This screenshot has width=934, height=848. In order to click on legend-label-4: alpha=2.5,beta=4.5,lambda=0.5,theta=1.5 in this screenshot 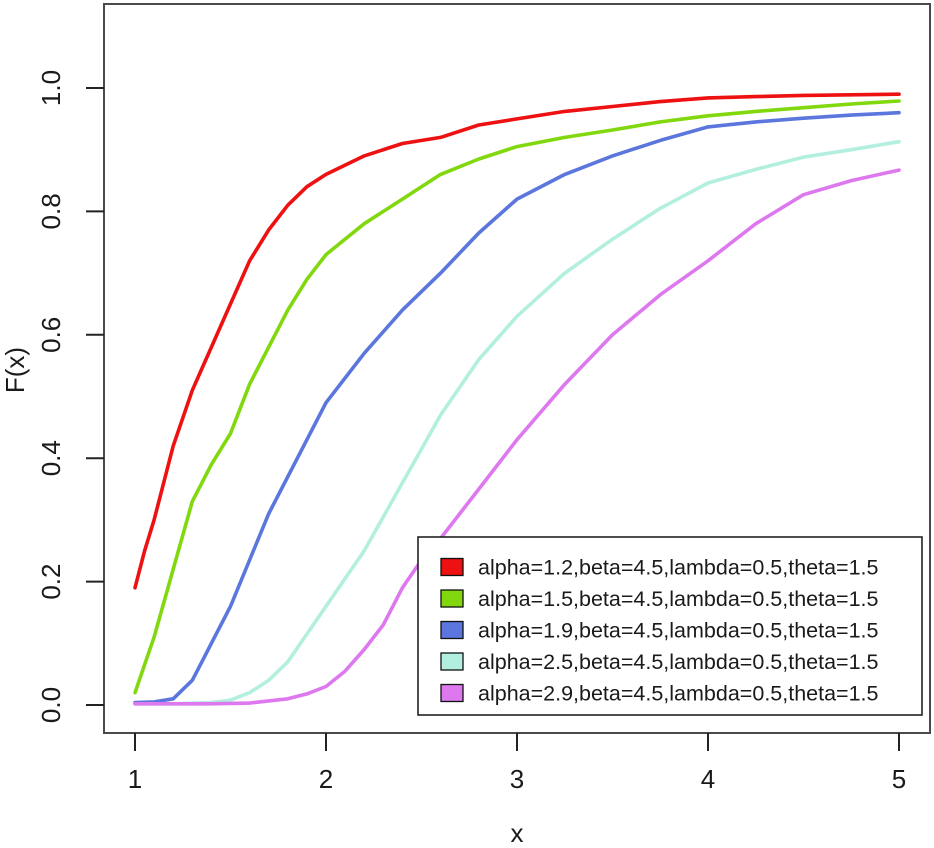, I will do `click(678, 662)`.